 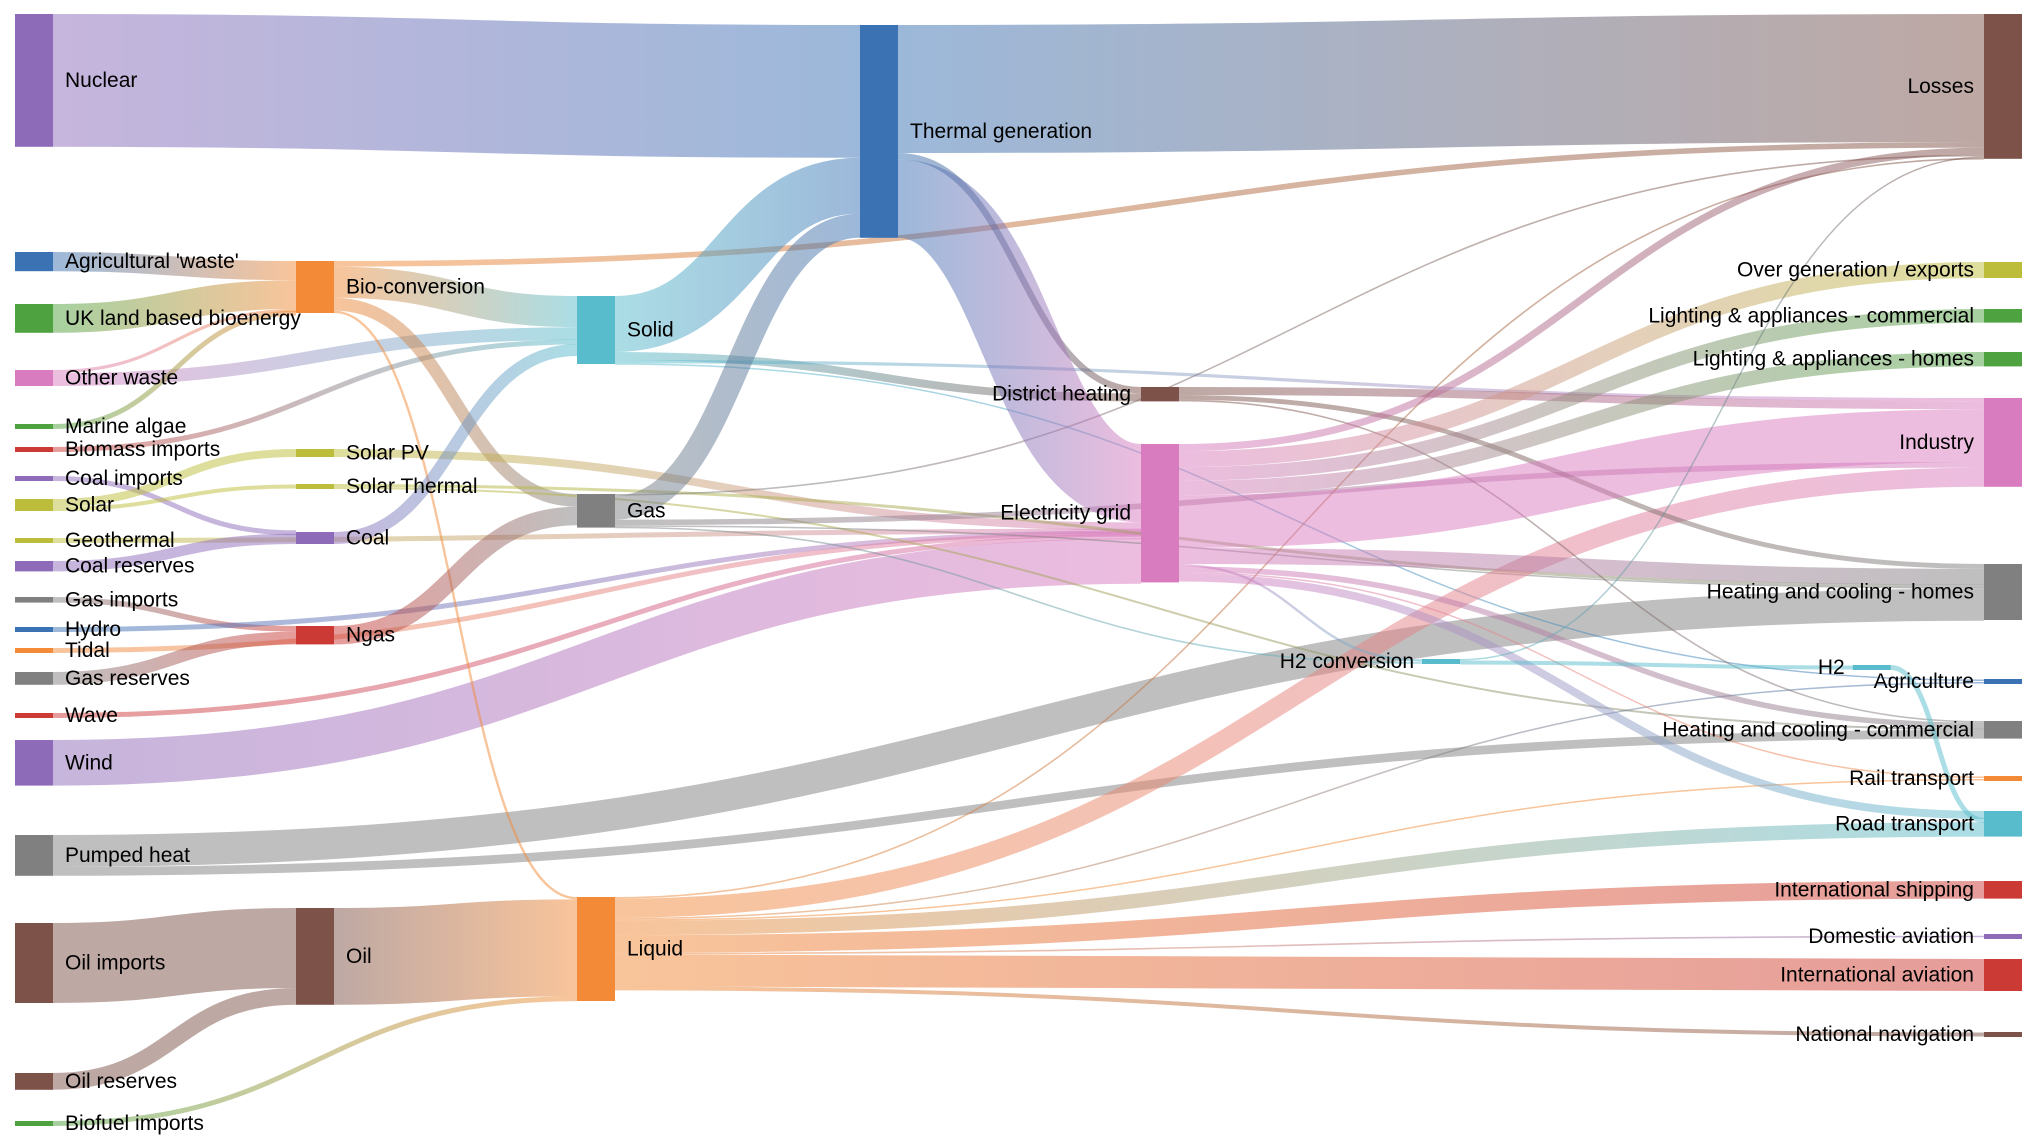 I want to click on node-uk_bio, so click(x=34, y=318).